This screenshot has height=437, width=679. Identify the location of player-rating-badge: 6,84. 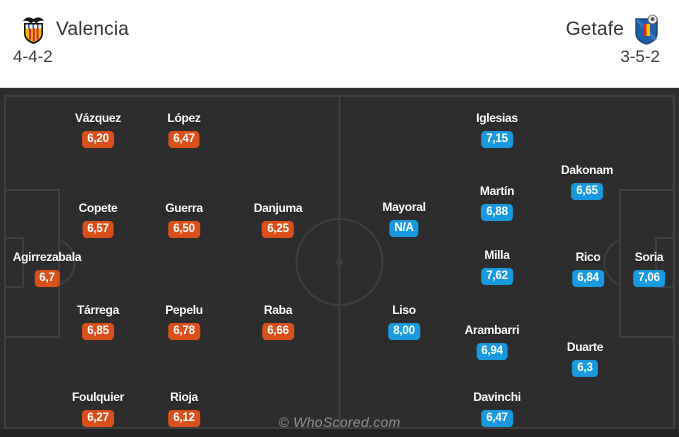
(588, 278).